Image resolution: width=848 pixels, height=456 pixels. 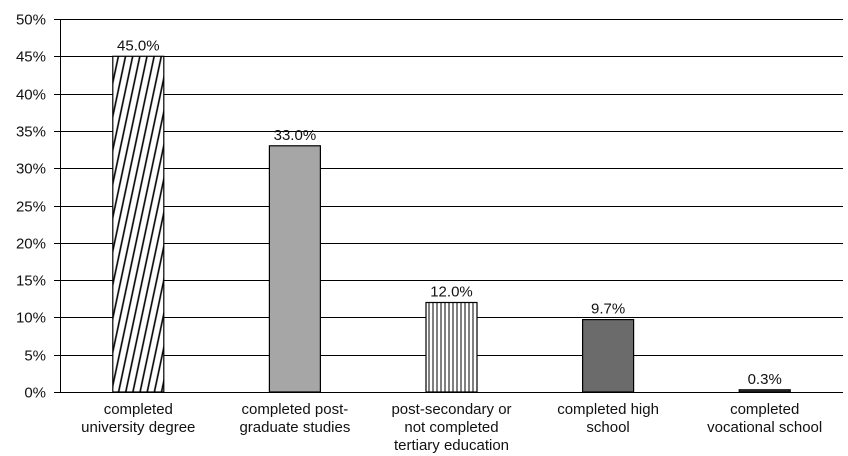 What do you see at coordinates (35, 393) in the screenshot?
I see `y-tick-label: 0%` at bounding box center [35, 393].